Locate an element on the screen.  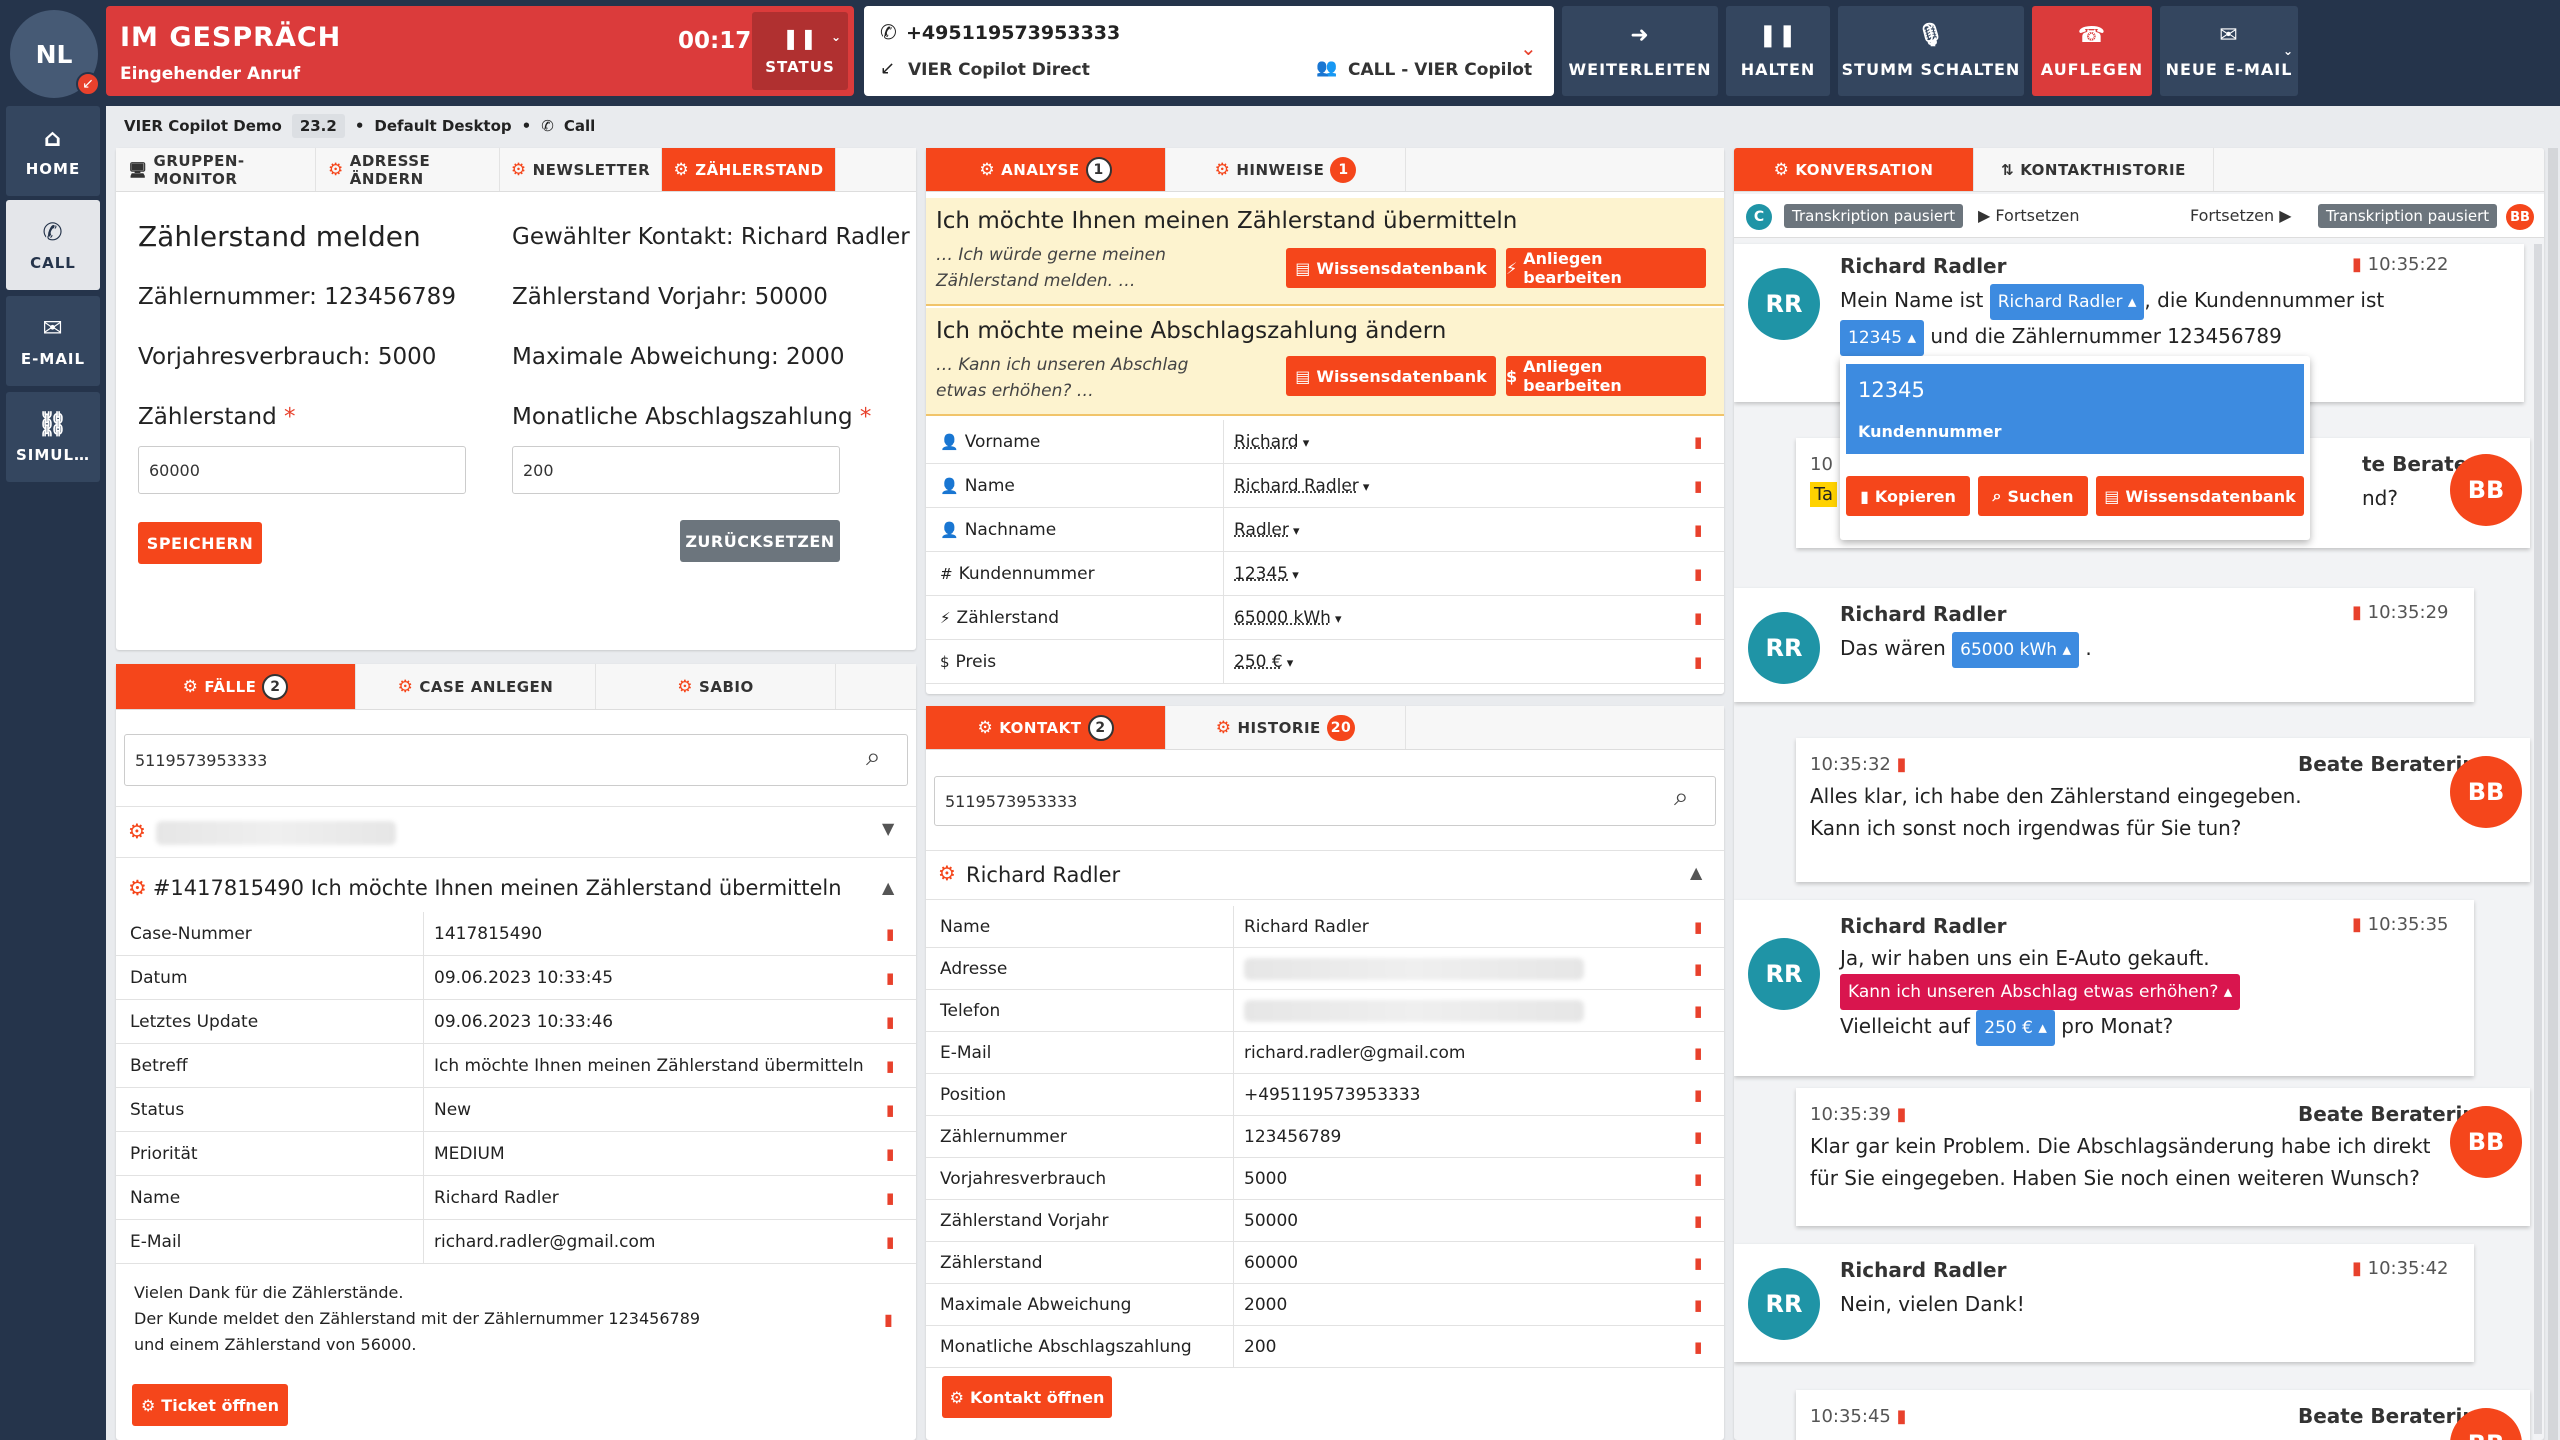
row-value: 12345 ▾ is located at coordinates (1459, 574).